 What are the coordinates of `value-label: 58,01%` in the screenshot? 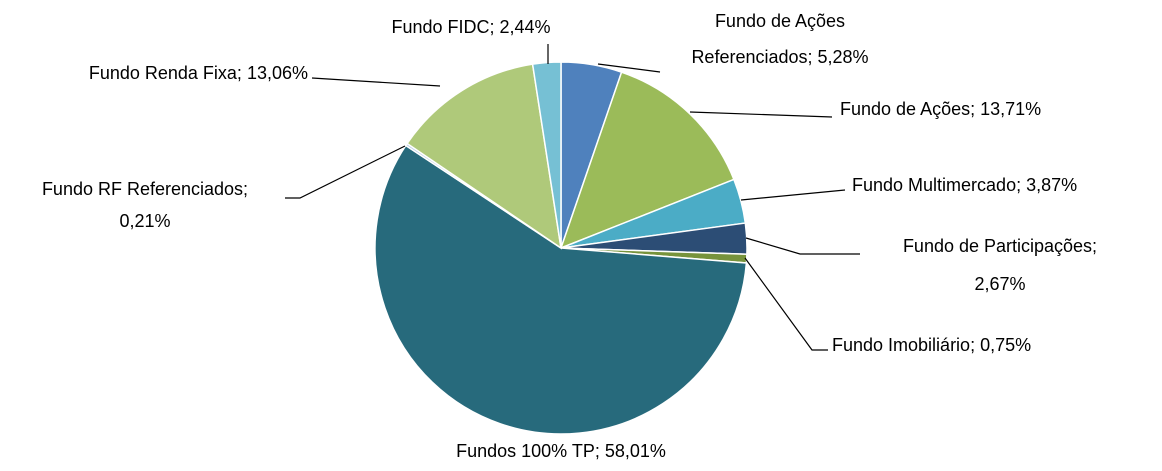 It's located at (633, 451).